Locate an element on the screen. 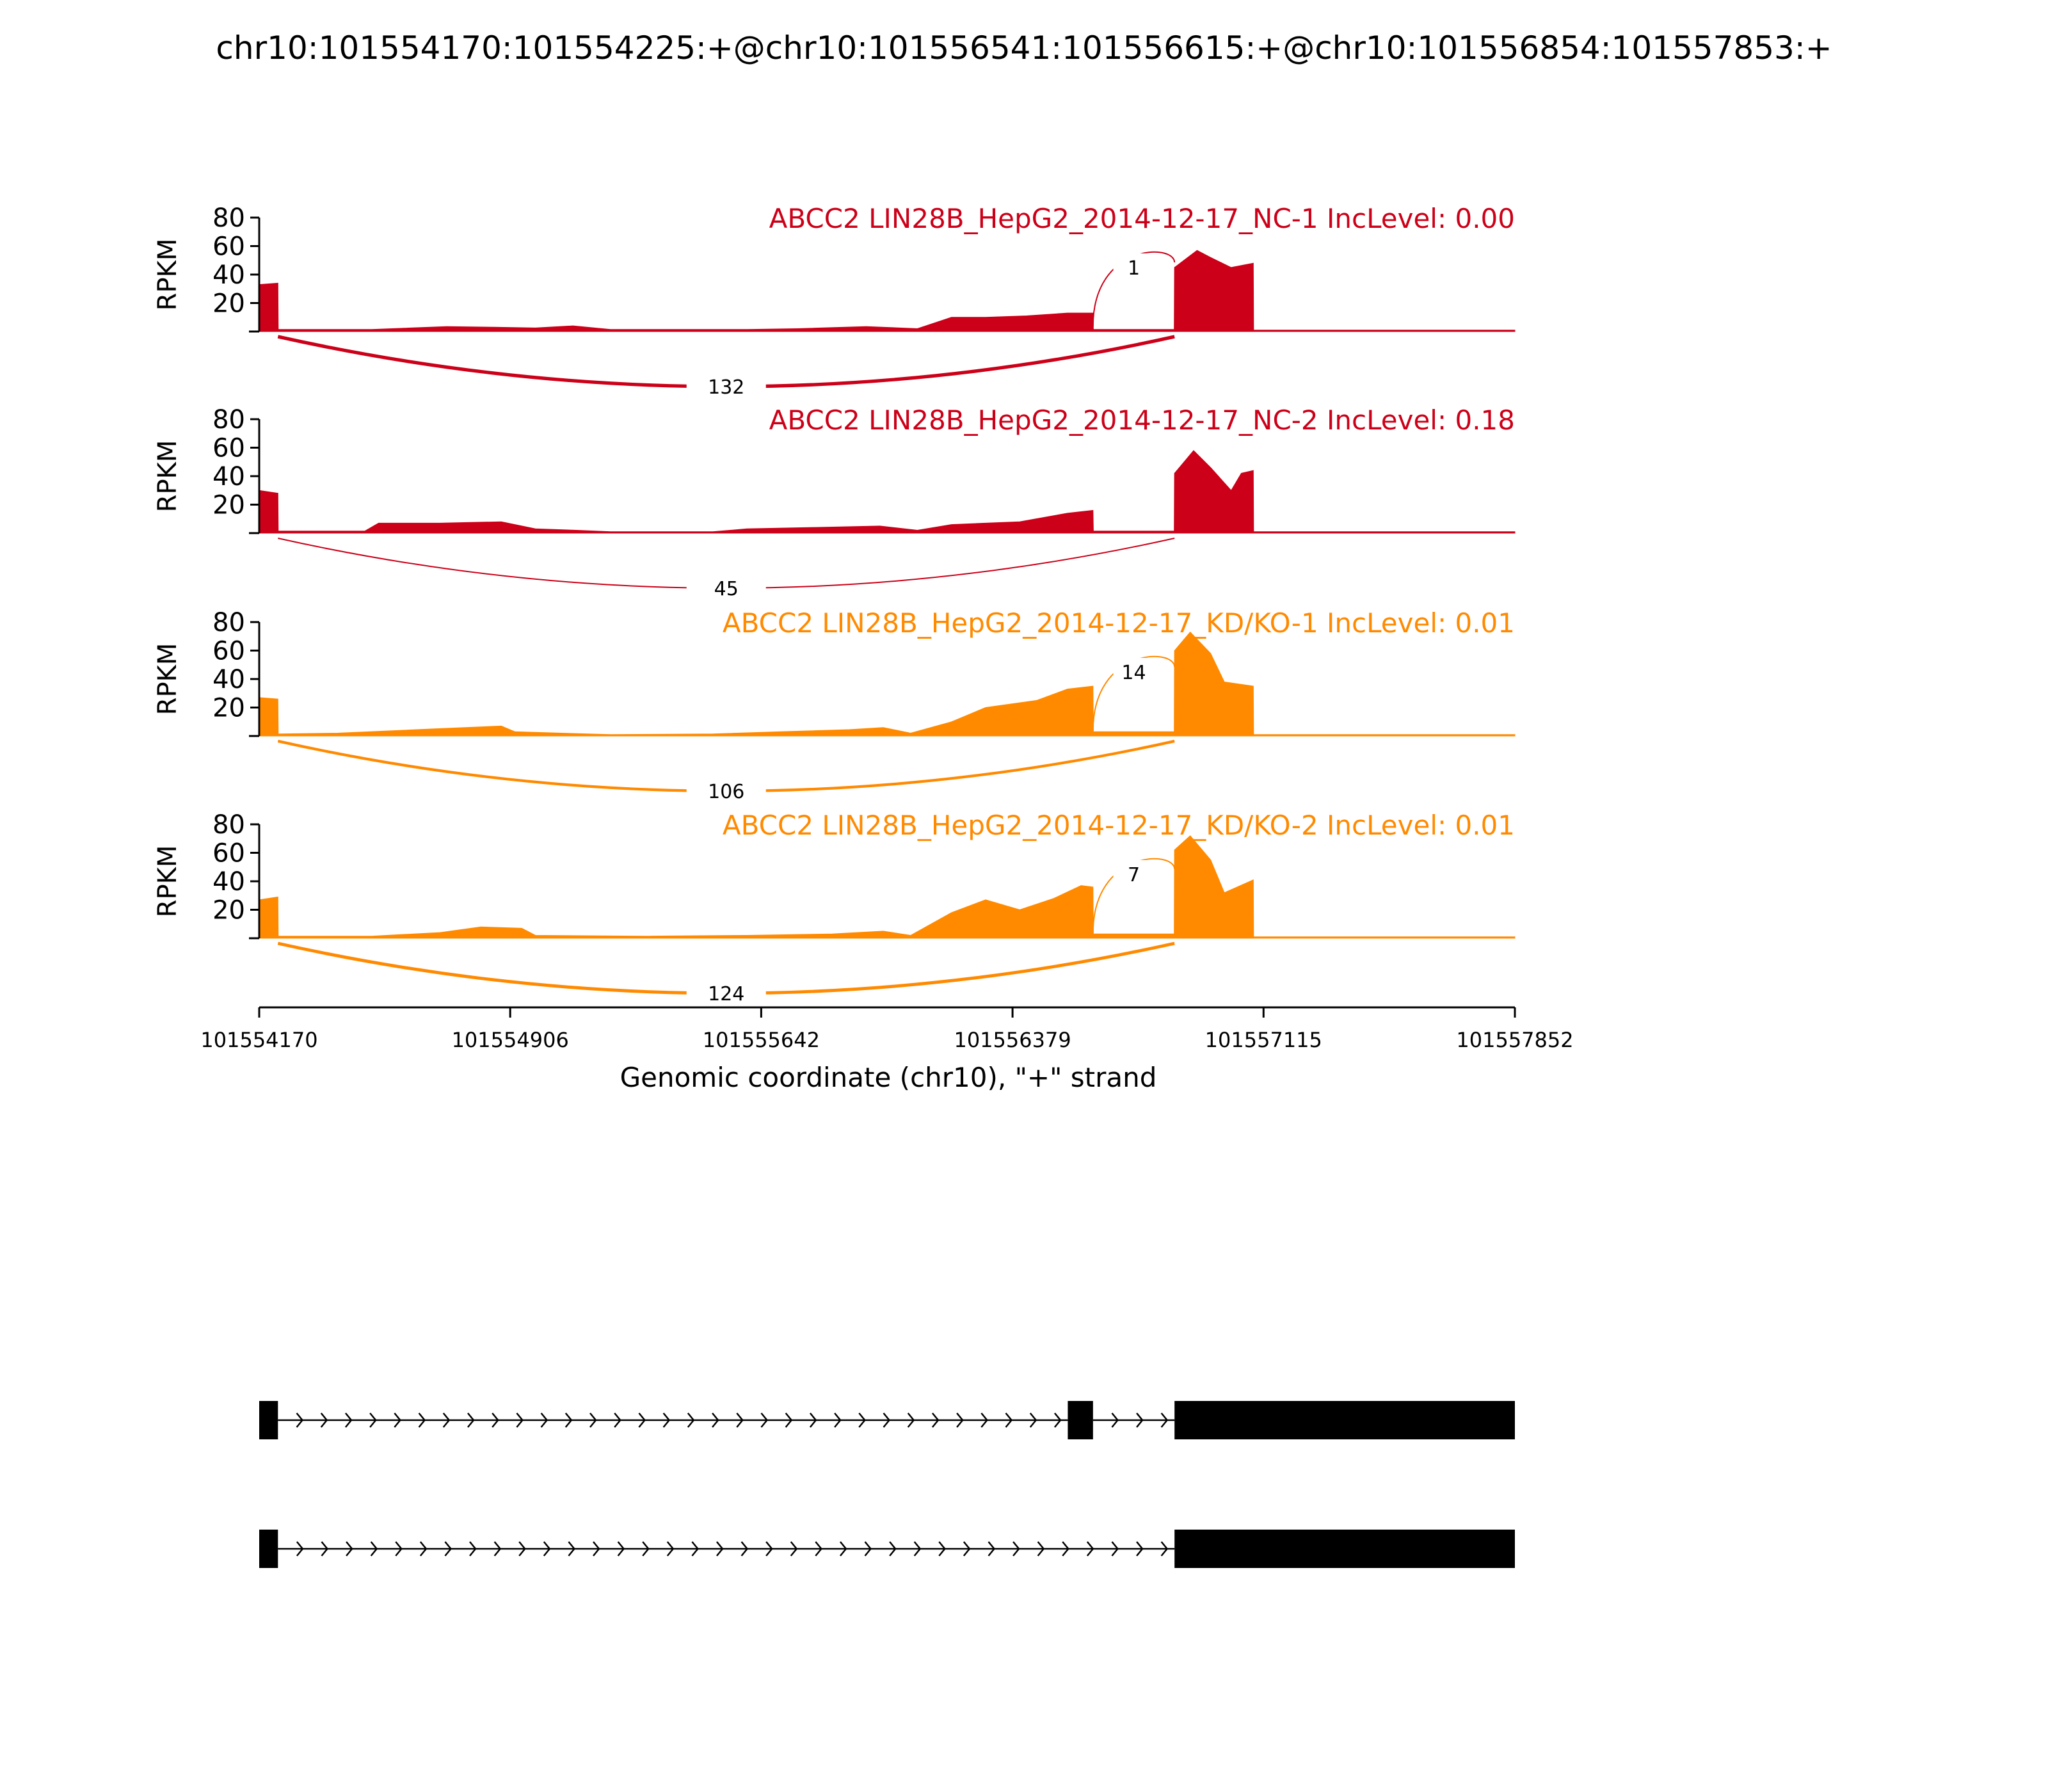  x-tick-label: 101554170 is located at coordinates (258, 1040).